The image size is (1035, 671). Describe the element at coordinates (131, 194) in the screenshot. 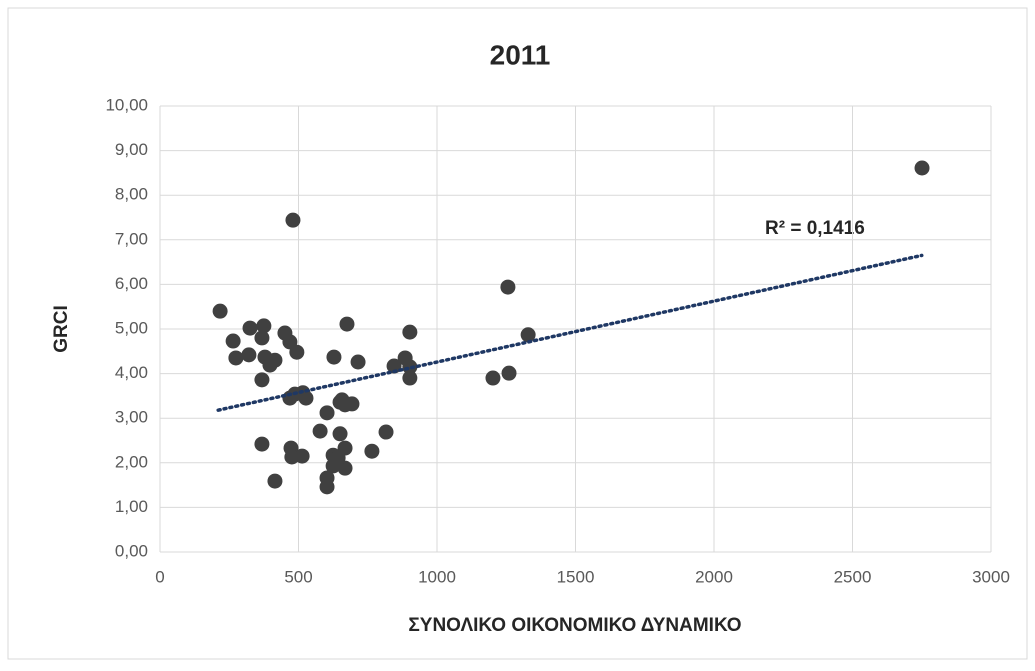

I see `y-tick-label: 8,00` at that location.